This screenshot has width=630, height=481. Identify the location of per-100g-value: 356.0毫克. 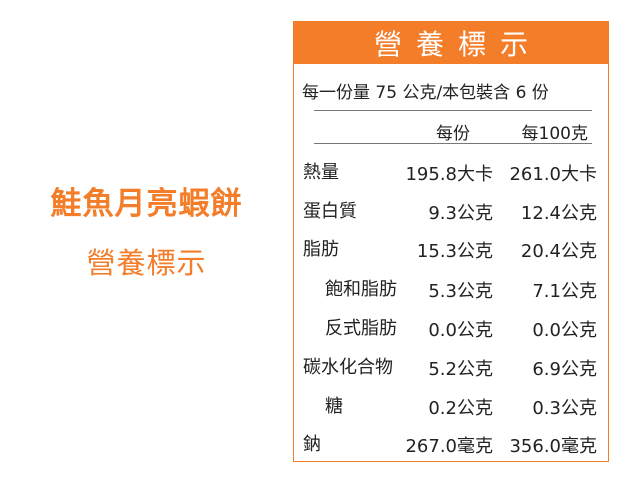
(553, 446).